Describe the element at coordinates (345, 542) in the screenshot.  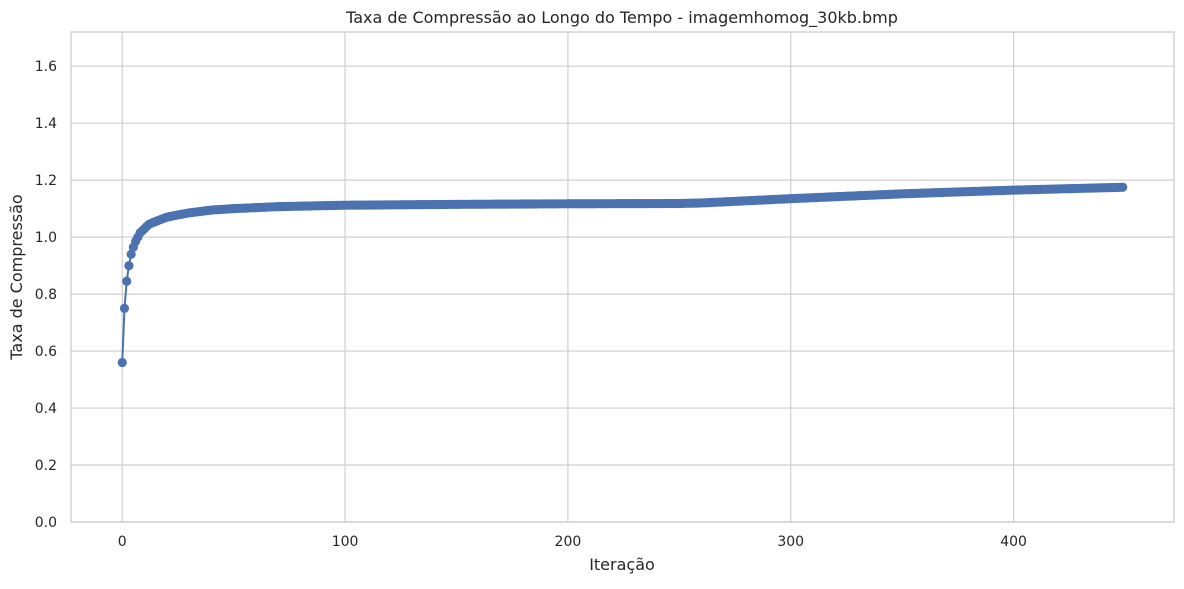
I see `x-tick-label: 100` at that location.